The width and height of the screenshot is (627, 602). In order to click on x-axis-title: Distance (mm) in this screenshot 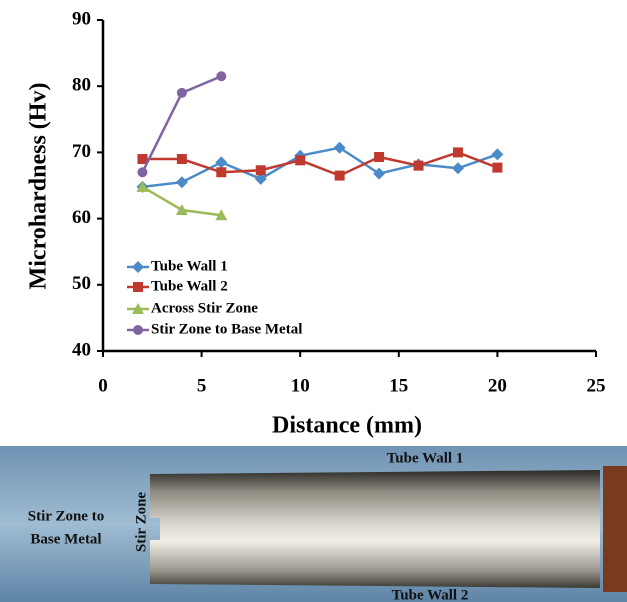, I will do `click(347, 426)`.